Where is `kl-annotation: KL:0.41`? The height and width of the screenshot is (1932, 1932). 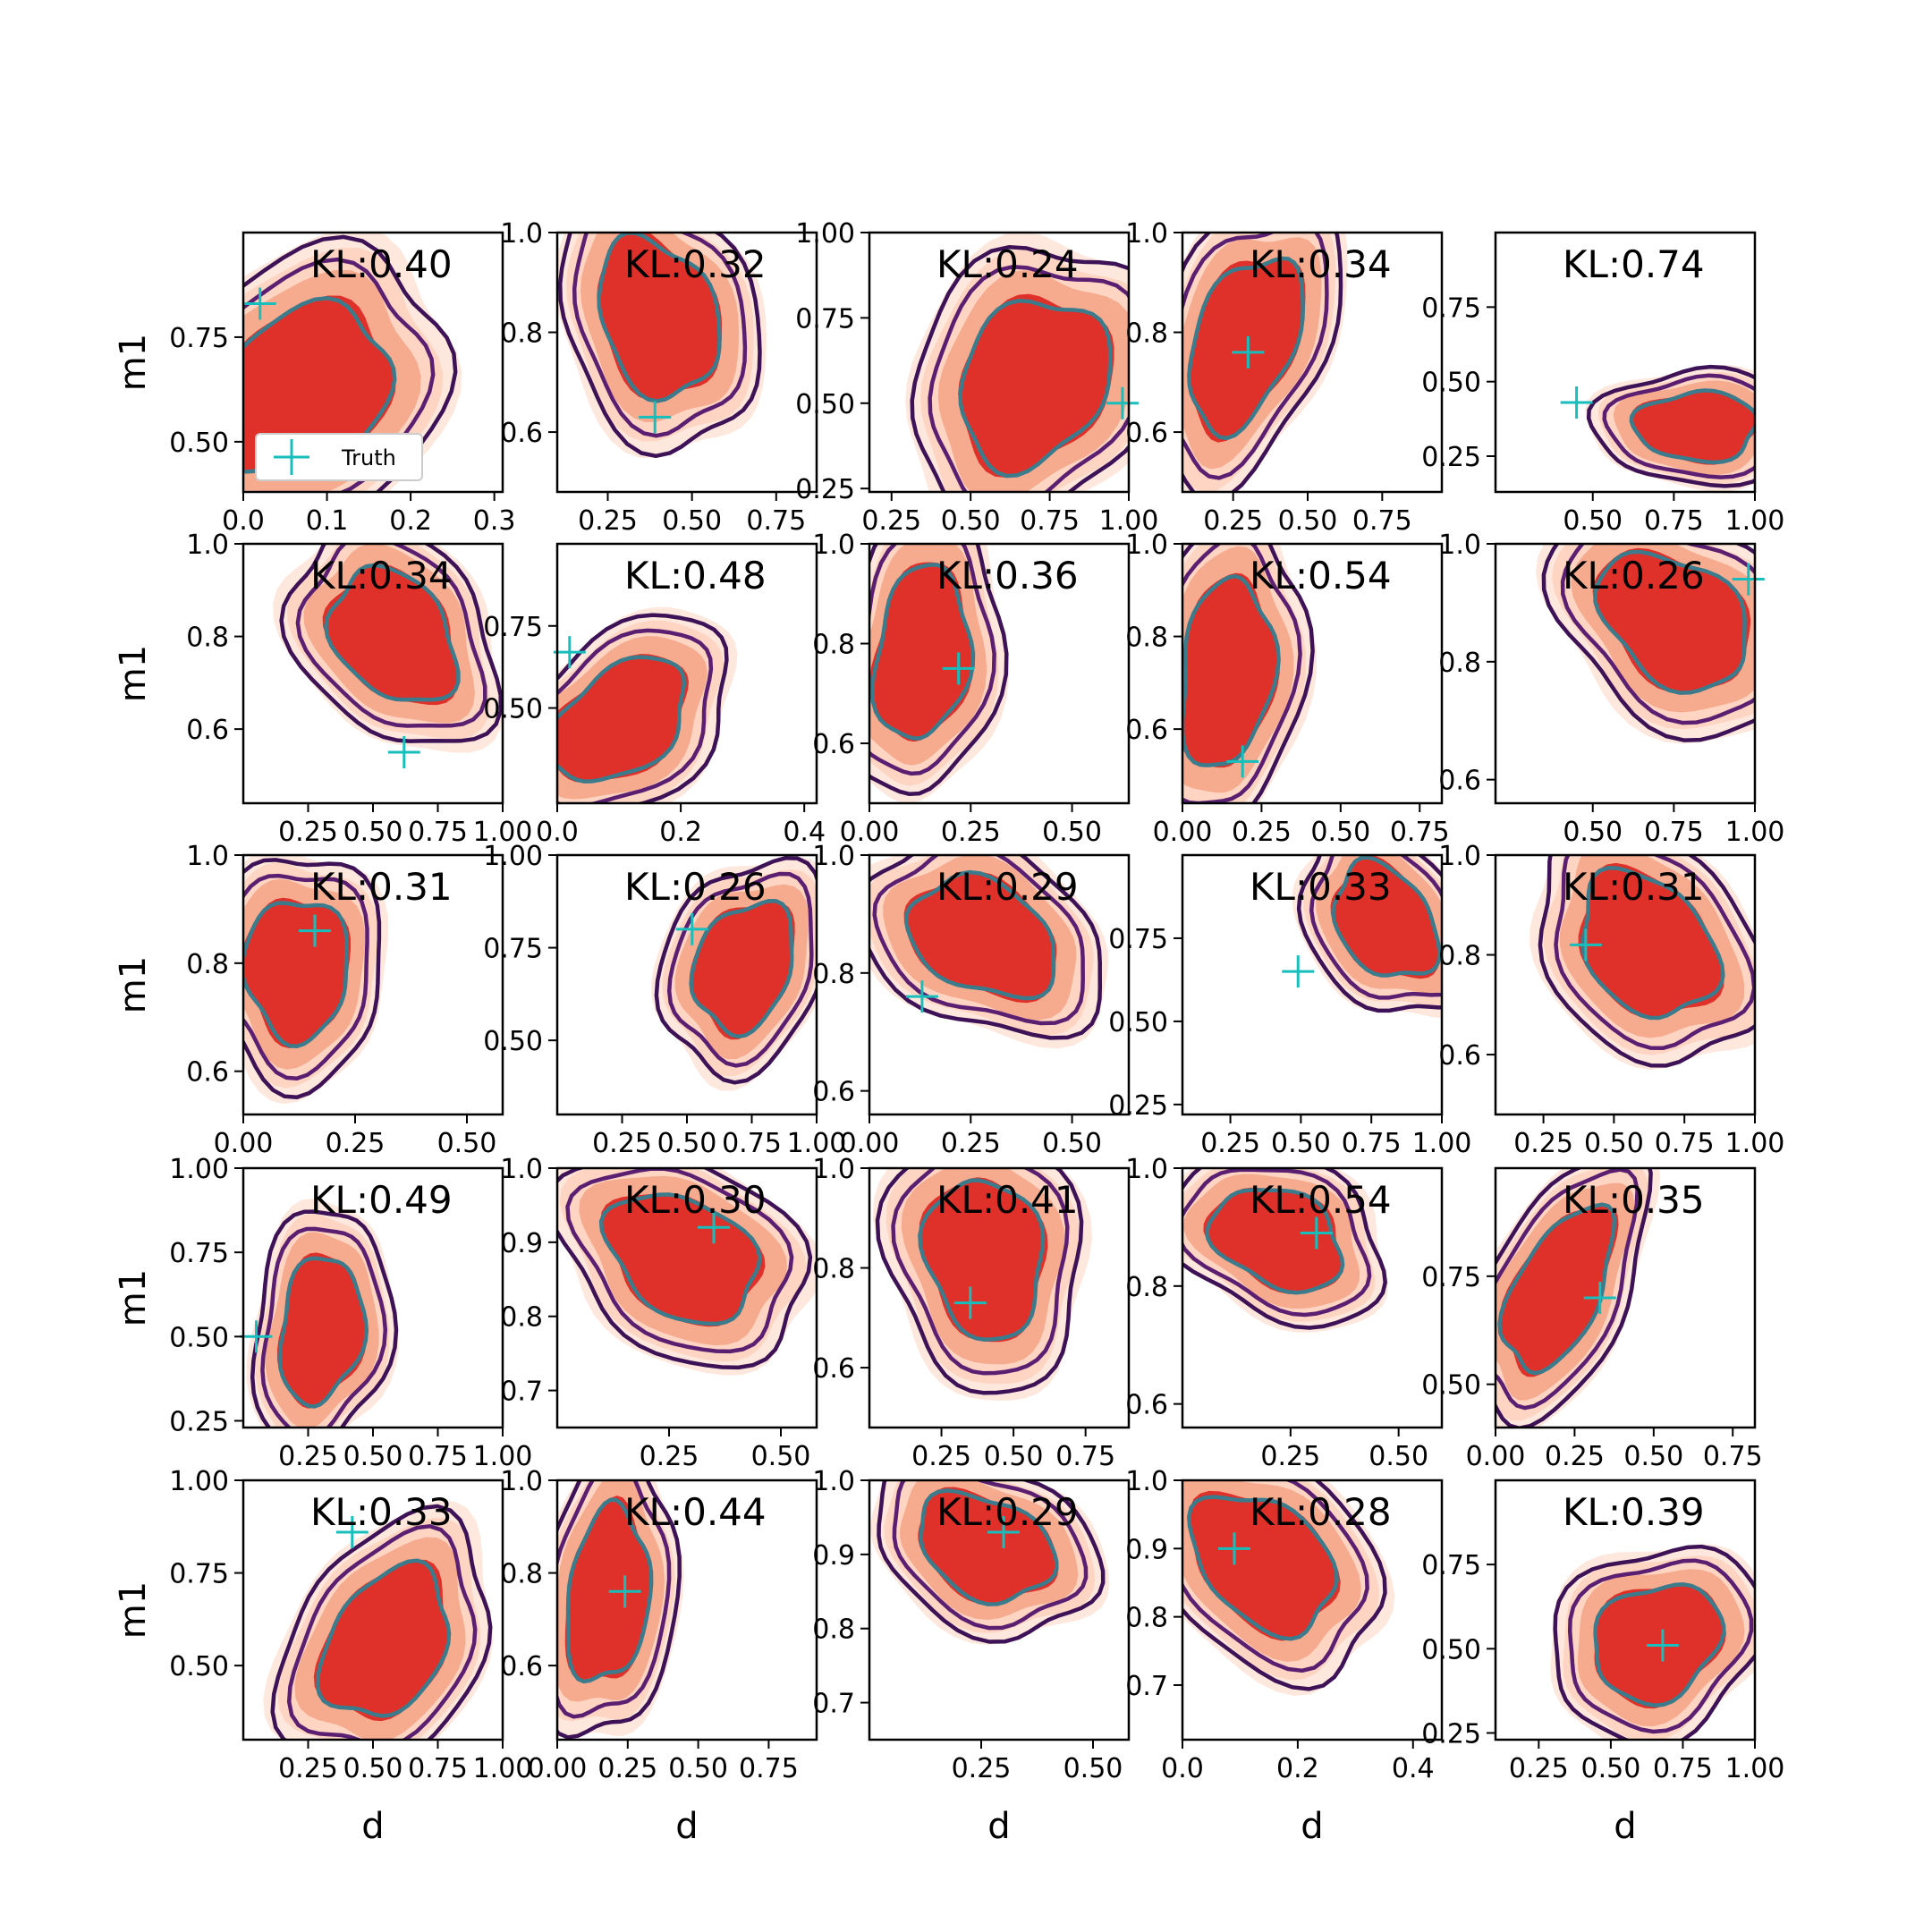 kl-annotation: KL:0.41 is located at coordinates (1007, 1200).